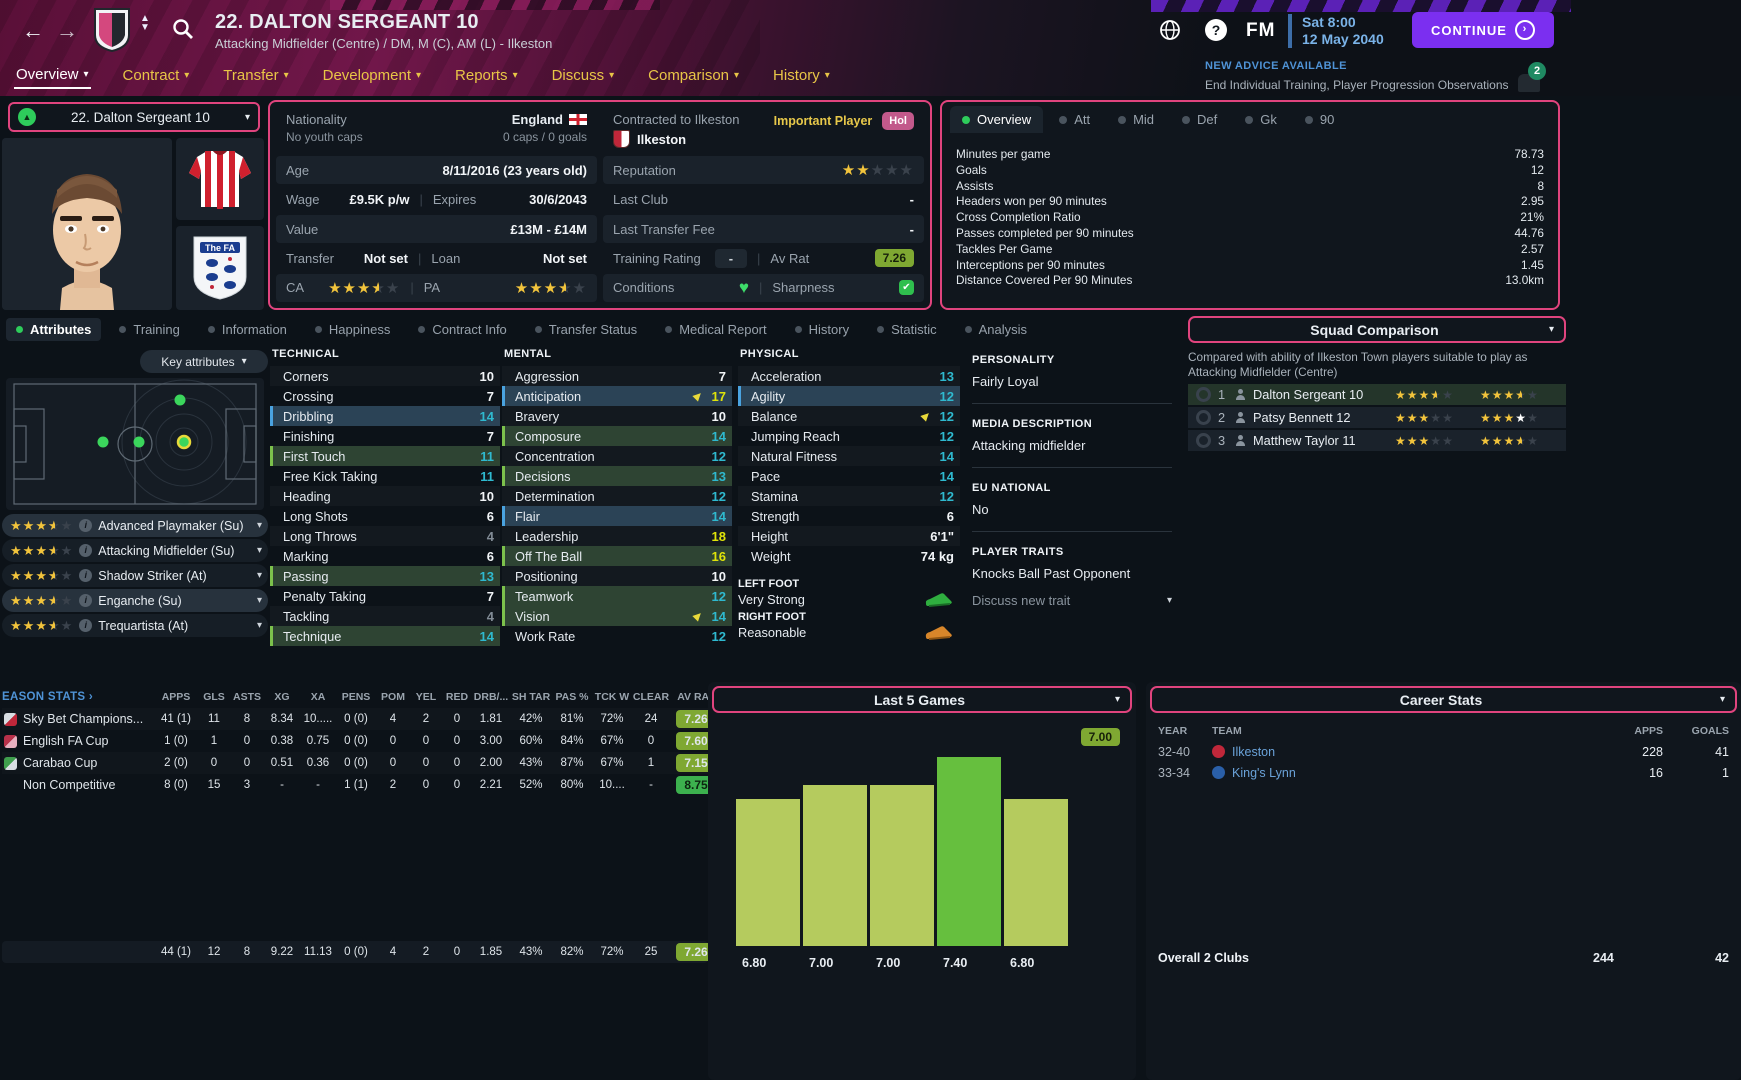  I want to click on search-icon, so click(183, 31).